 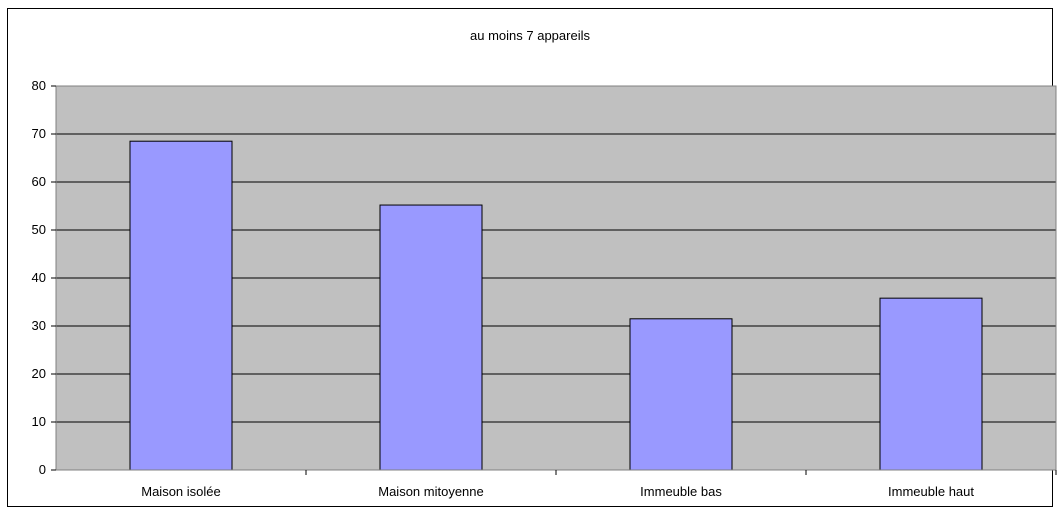 What do you see at coordinates (39, 133) in the screenshot?
I see `y-tick-label: 70` at bounding box center [39, 133].